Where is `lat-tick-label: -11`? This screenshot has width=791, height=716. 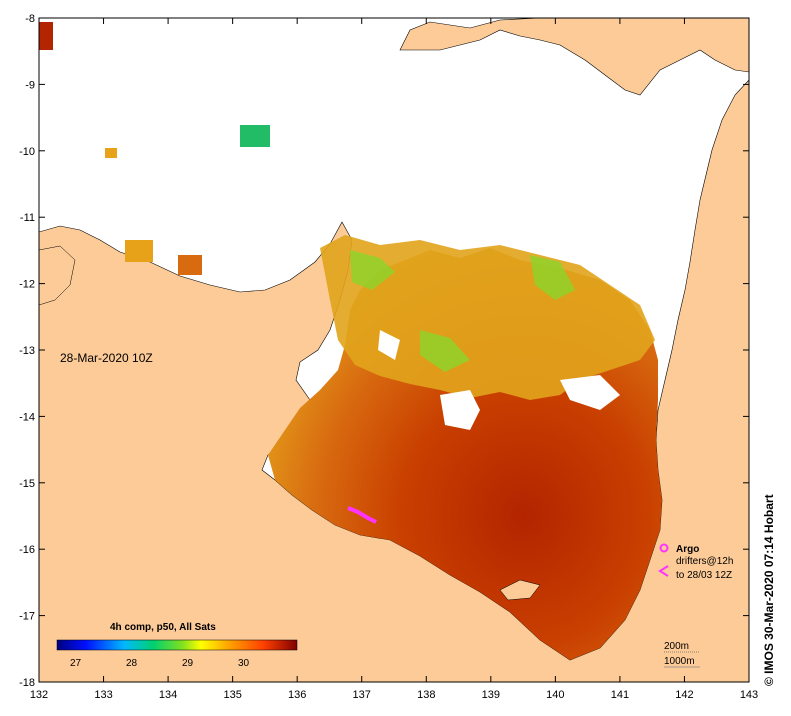 lat-tick-label: -11 is located at coordinates (27, 218).